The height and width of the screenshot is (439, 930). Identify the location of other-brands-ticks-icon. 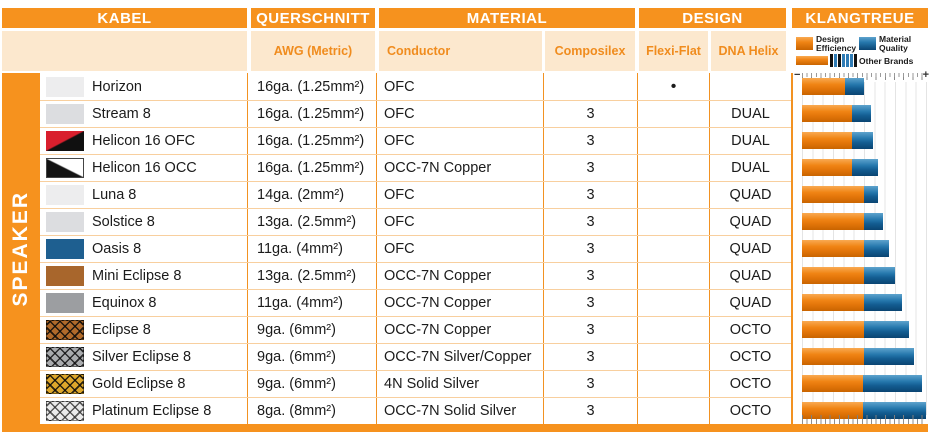
(843, 61).